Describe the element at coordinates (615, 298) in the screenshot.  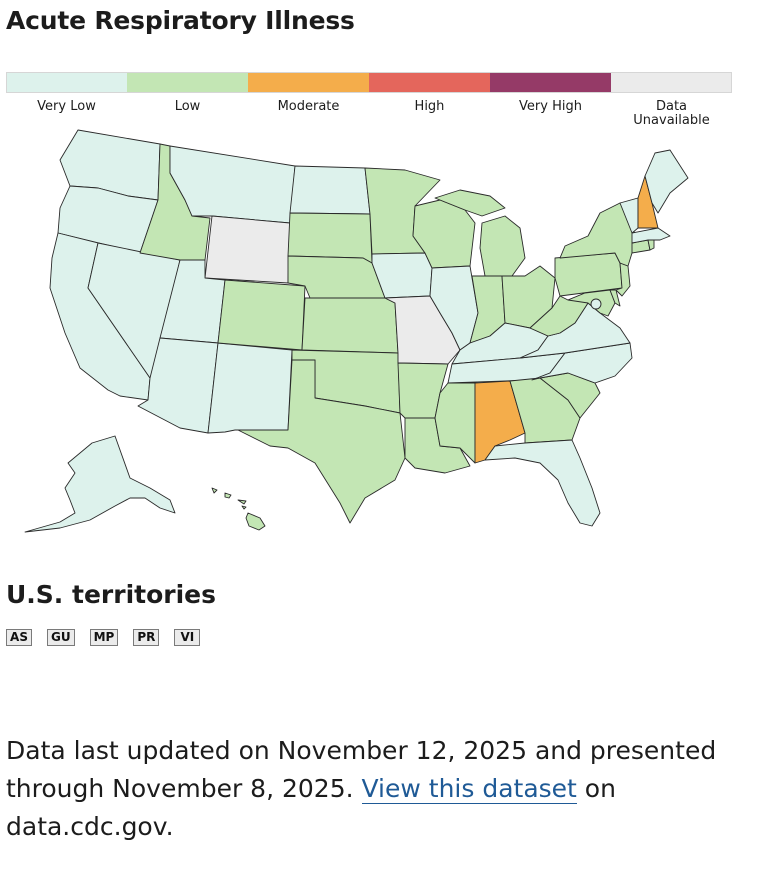
I see `state-DE` at that location.